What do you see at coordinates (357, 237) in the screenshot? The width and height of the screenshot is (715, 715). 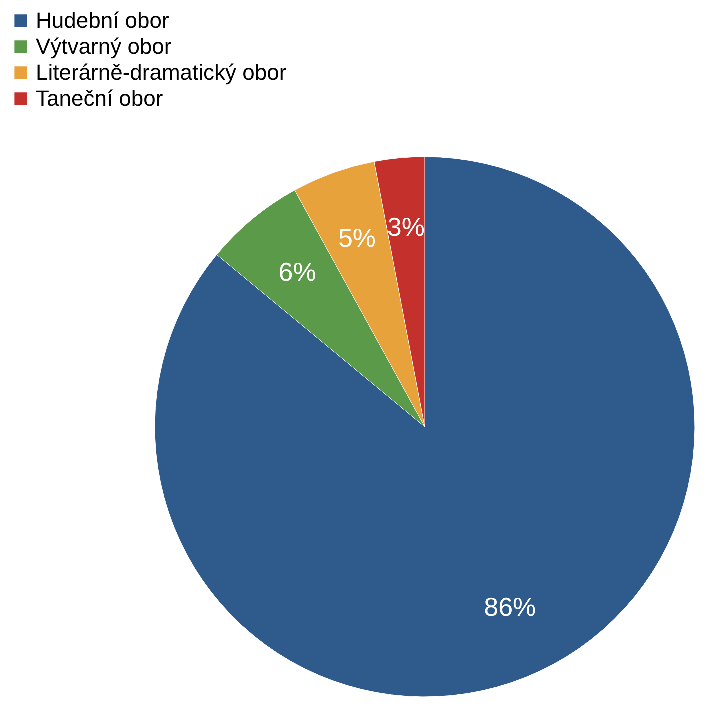 I see `data-label: 5%` at bounding box center [357, 237].